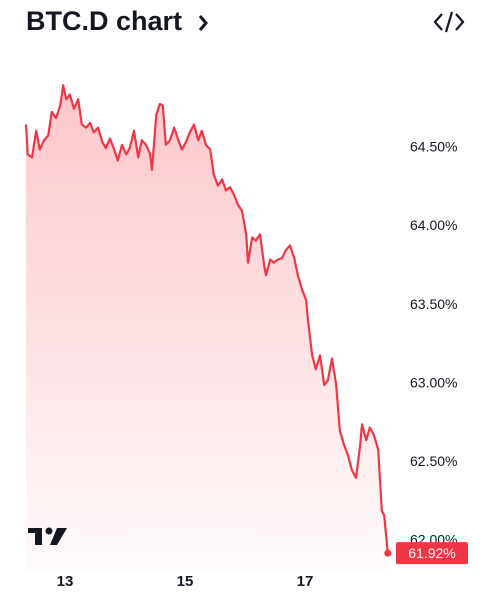 This screenshot has height=606, width=500. Describe the element at coordinates (388, 553) in the screenshot. I see `last-point` at that location.